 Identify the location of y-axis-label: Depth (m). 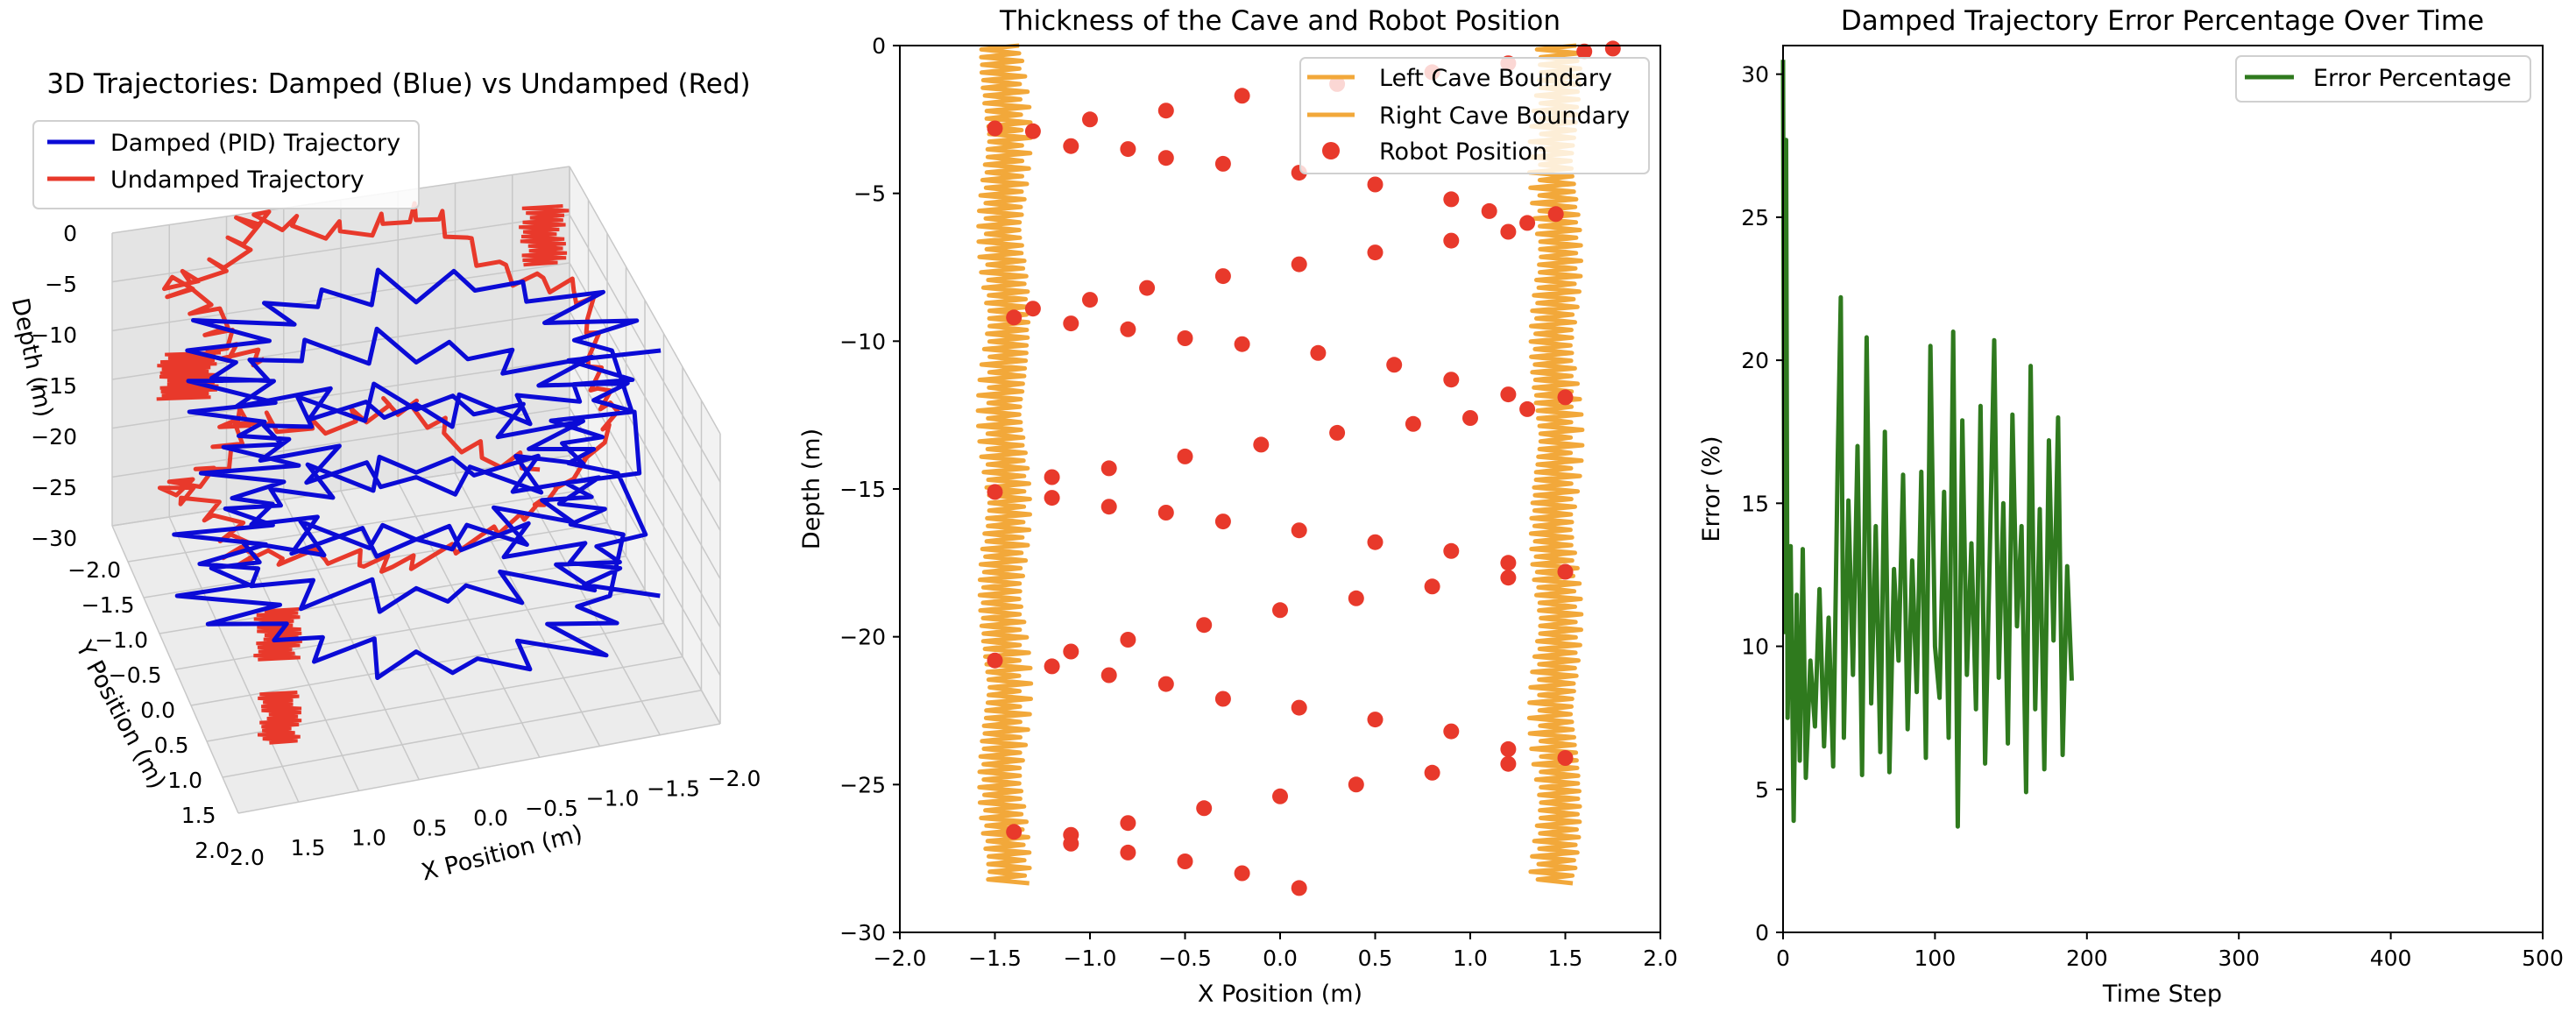
(811, 489).